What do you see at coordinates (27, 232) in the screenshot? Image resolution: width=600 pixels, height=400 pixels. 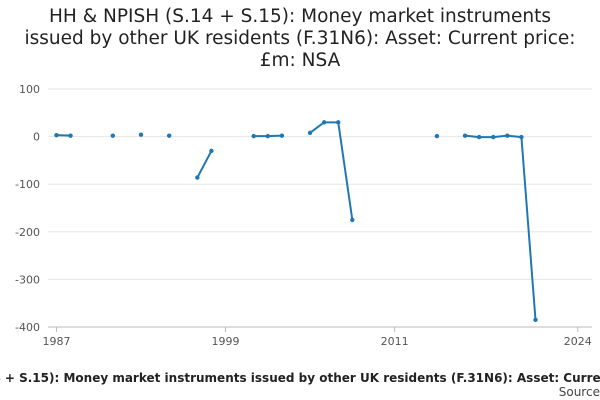 I see `y-tick-label: -200` at bounding box center [27, 232].